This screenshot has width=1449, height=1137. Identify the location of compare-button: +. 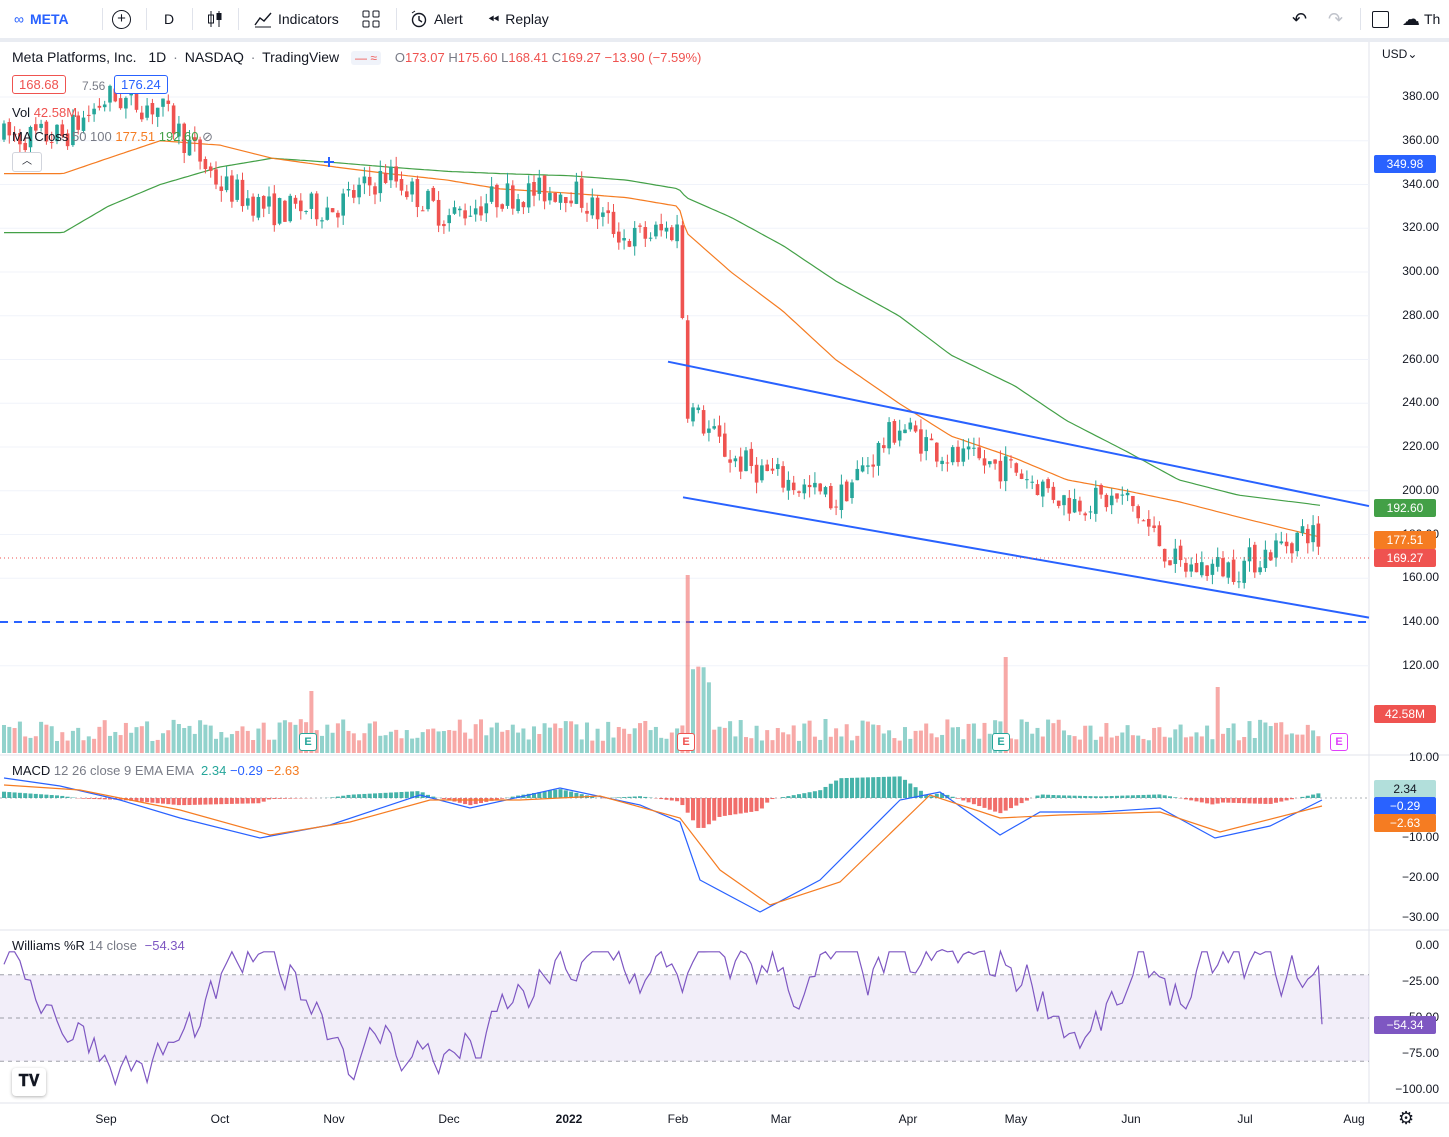
(121, 19).